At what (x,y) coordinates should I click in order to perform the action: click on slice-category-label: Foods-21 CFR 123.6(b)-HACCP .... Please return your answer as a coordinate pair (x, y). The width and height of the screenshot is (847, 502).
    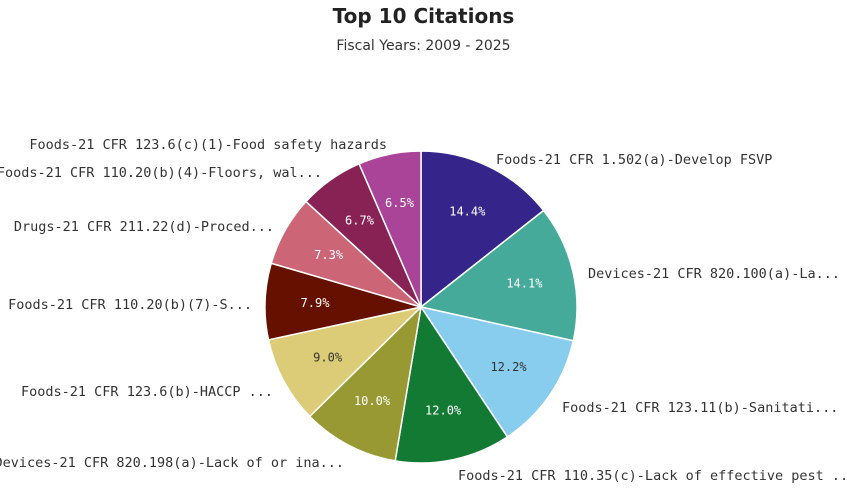
    Looking at the image, I should click on (147, 392).